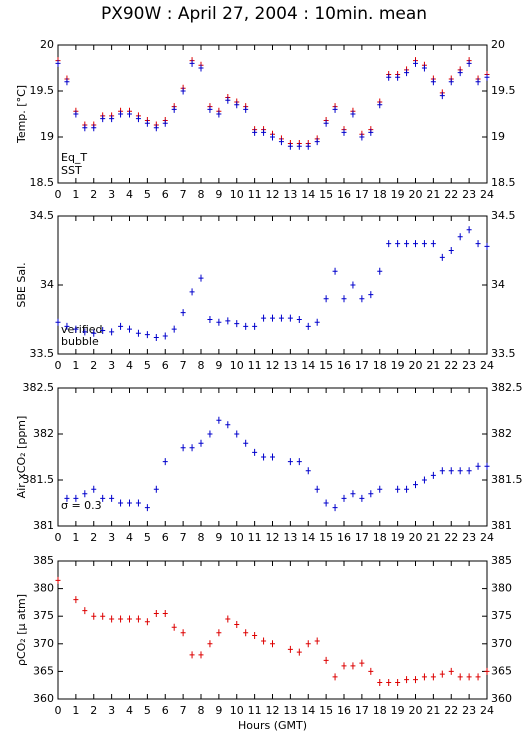 The height and width of the screenshot is (739, 529). What do you see at coordinates (218, 710) in the screenshot?
I see `x-tick-label: 9` at bounding box center [218, 710].